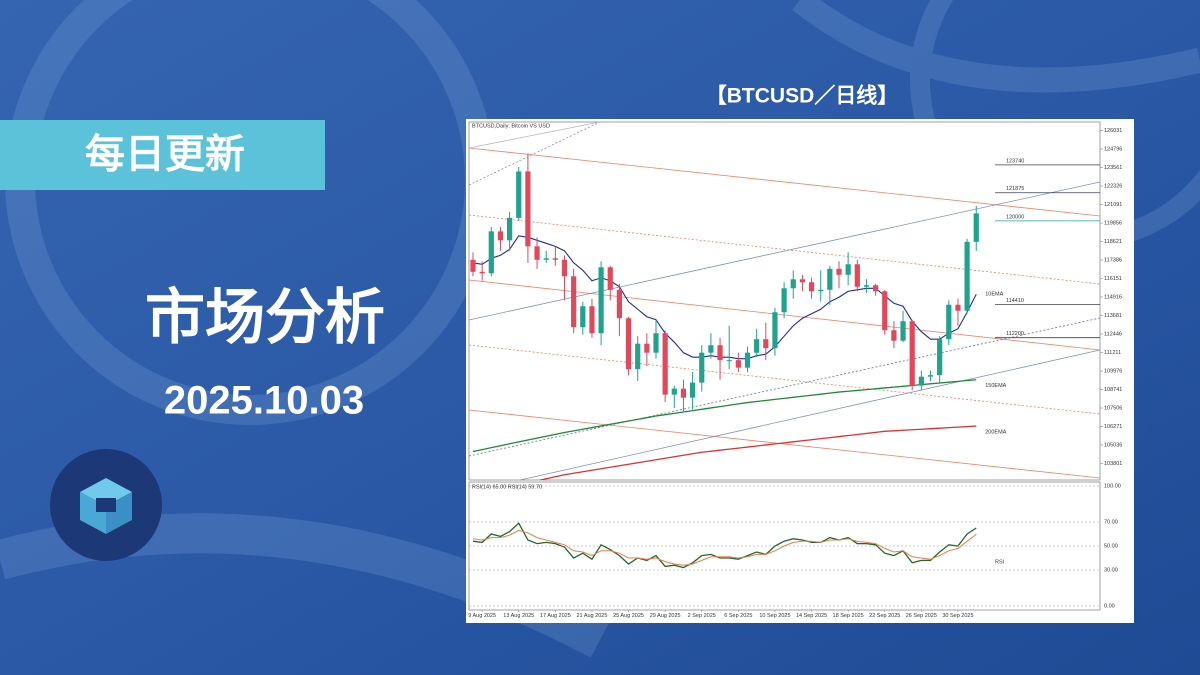  I want to click on y-tick-label: 117386, so click(1113, 260).